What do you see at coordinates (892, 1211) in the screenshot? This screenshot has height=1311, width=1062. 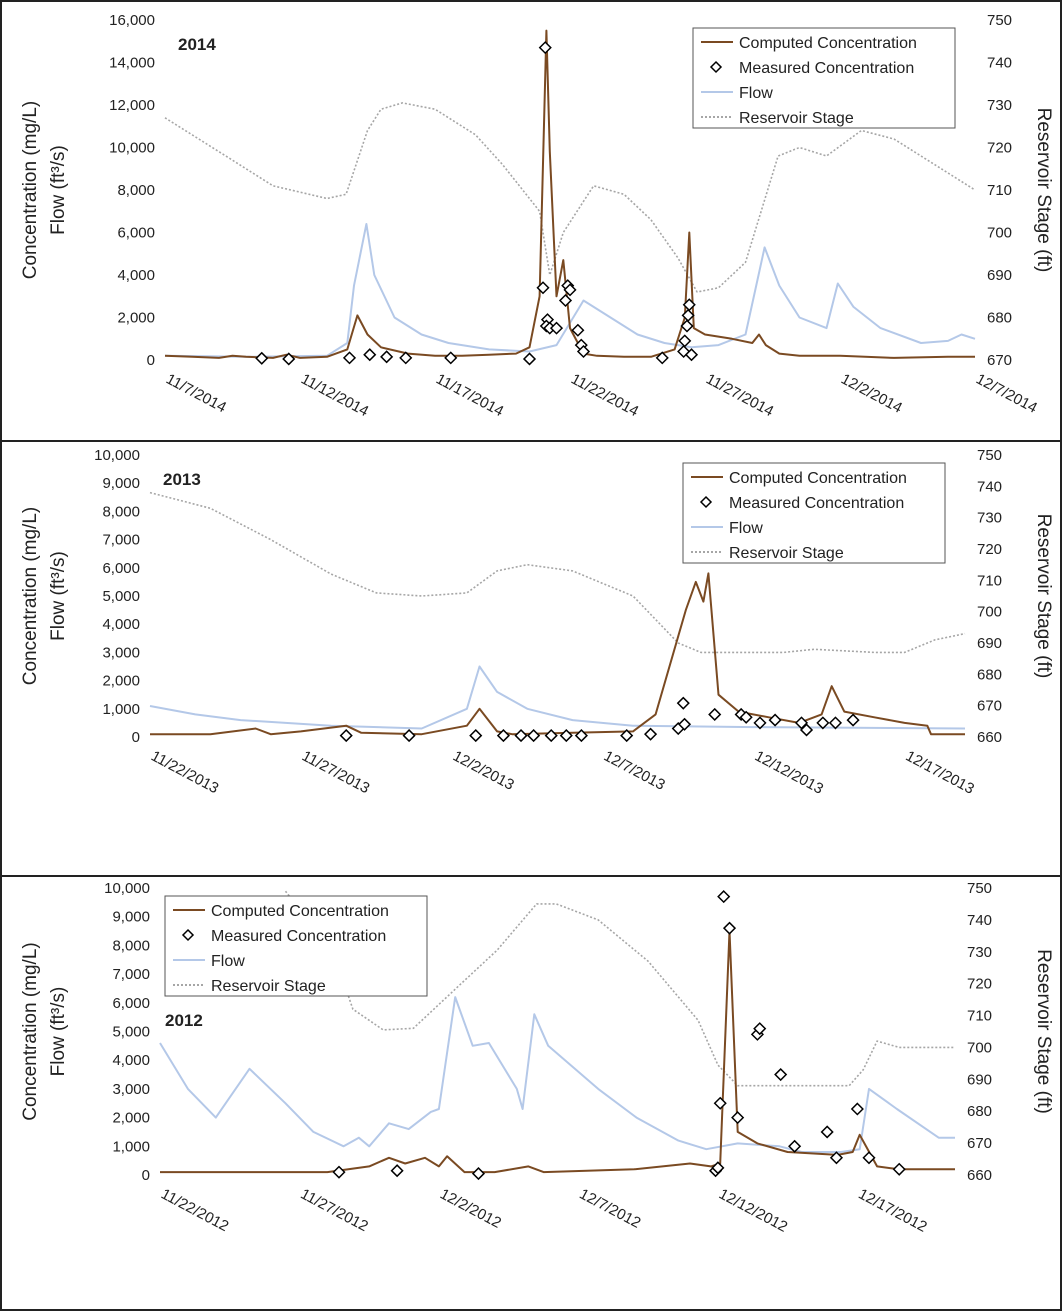 I see `x-tick-label: 12/17/2012` at bounding box center [892, 1211].